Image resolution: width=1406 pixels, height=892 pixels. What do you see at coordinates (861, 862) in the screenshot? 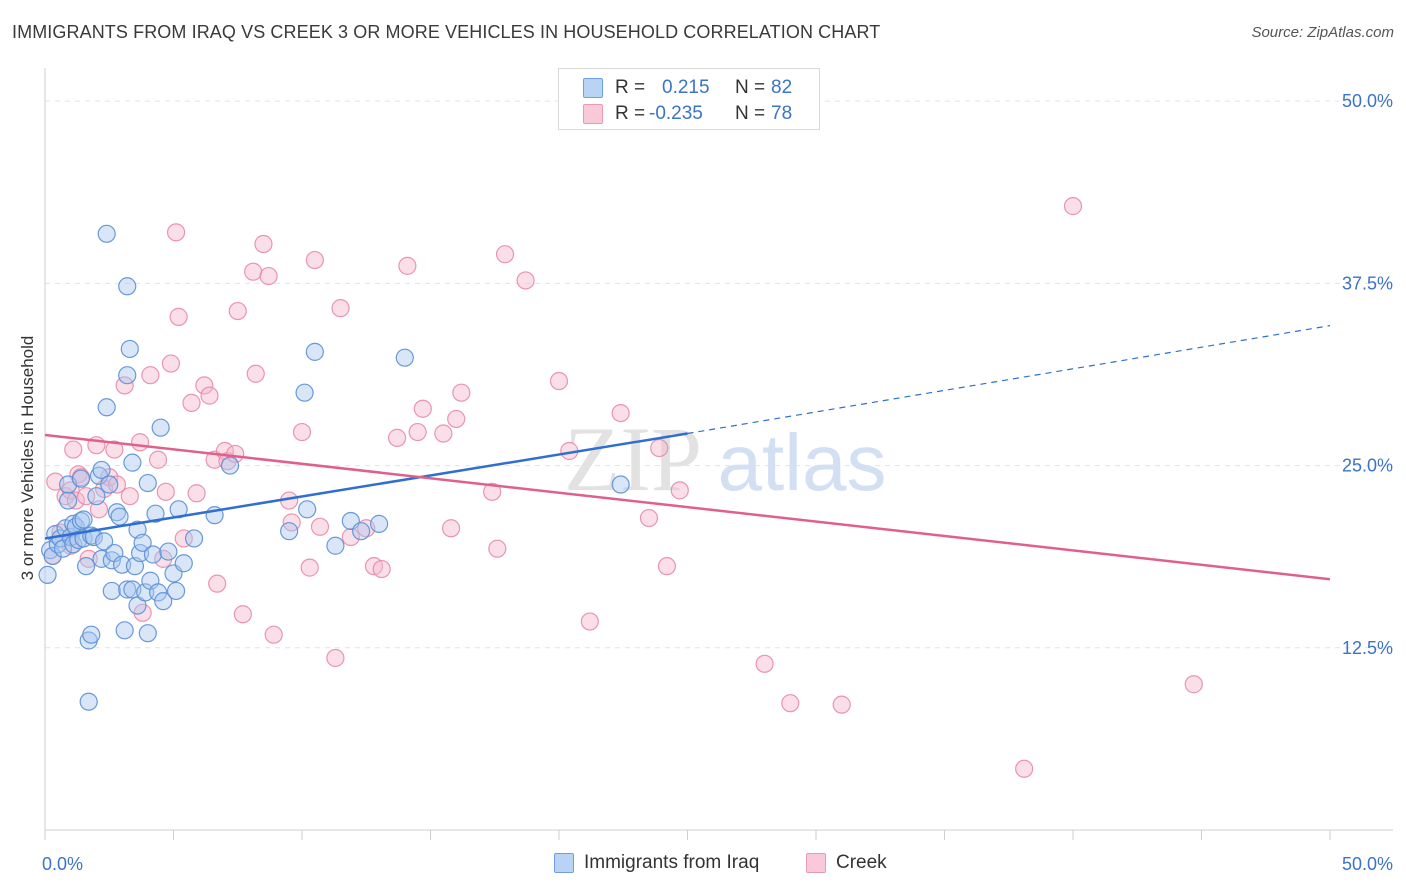
I see `legend-label: Creek` at bounding box center [861, 862].